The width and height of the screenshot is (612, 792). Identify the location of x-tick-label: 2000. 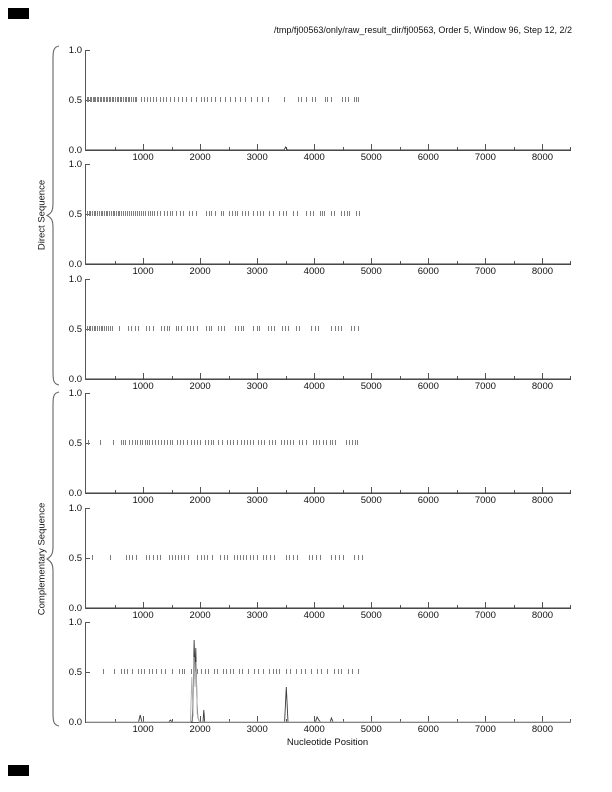
(200, 615).